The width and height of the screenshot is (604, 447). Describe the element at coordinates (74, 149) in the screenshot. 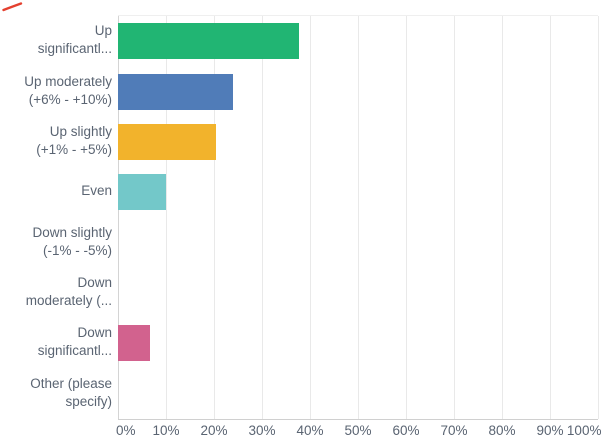

I see `category-label-line: (+1% - +5%)` at that location.